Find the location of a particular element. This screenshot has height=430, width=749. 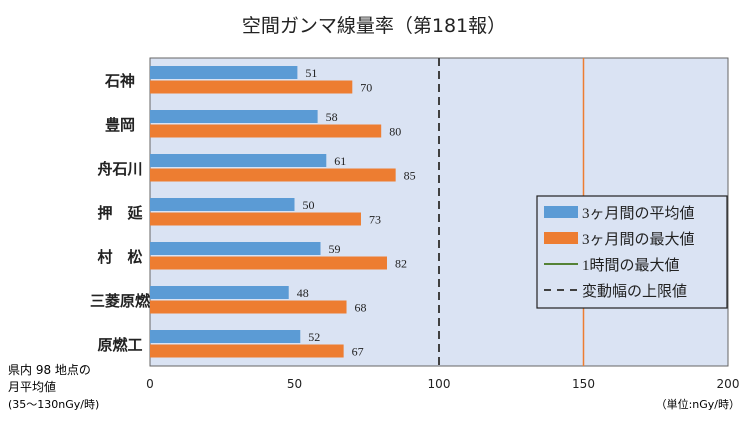

legend-label: 1時間の最大値 is located at coordinates (631, 265).